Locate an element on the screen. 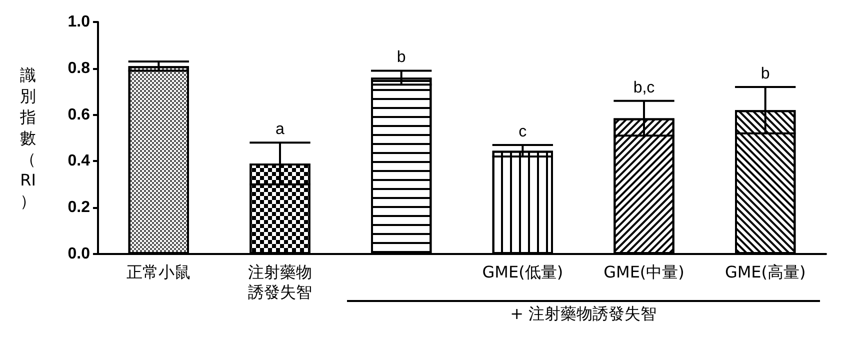  data-label: c is located at coordinates (522, 131).